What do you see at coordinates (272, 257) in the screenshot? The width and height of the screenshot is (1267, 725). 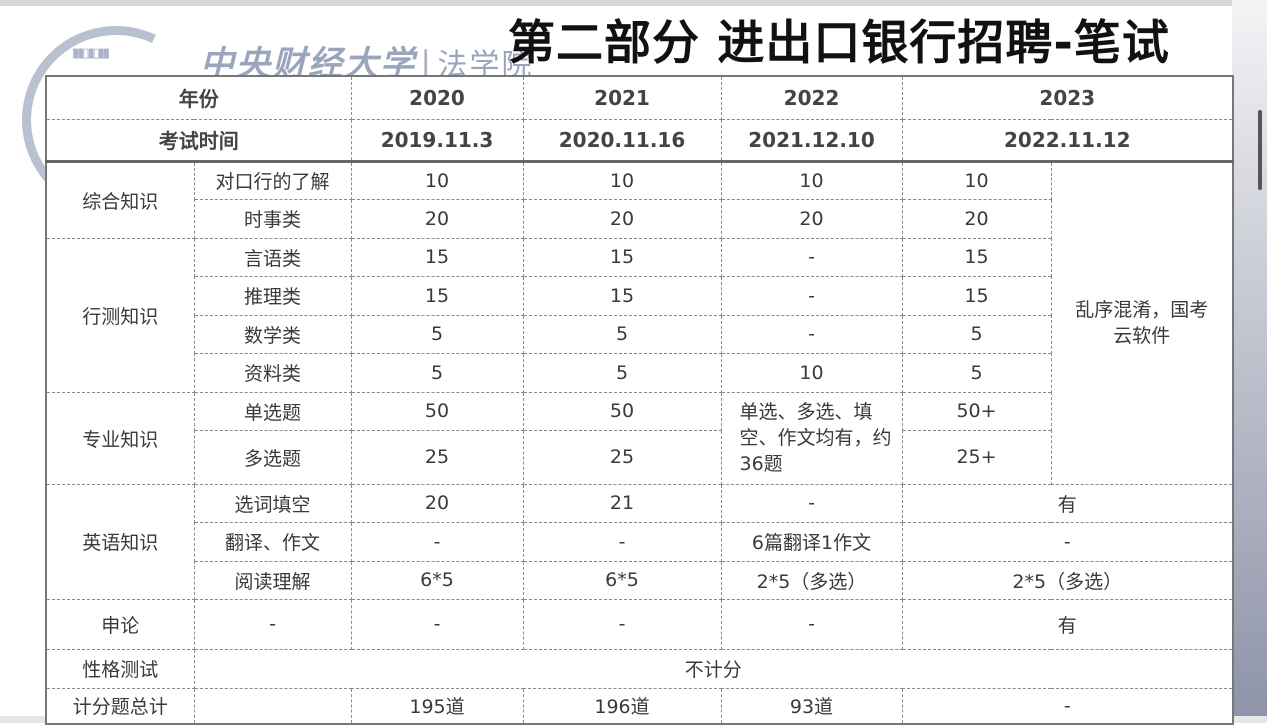 I see `item-label: 言语类` at bounding box center [272, 257].